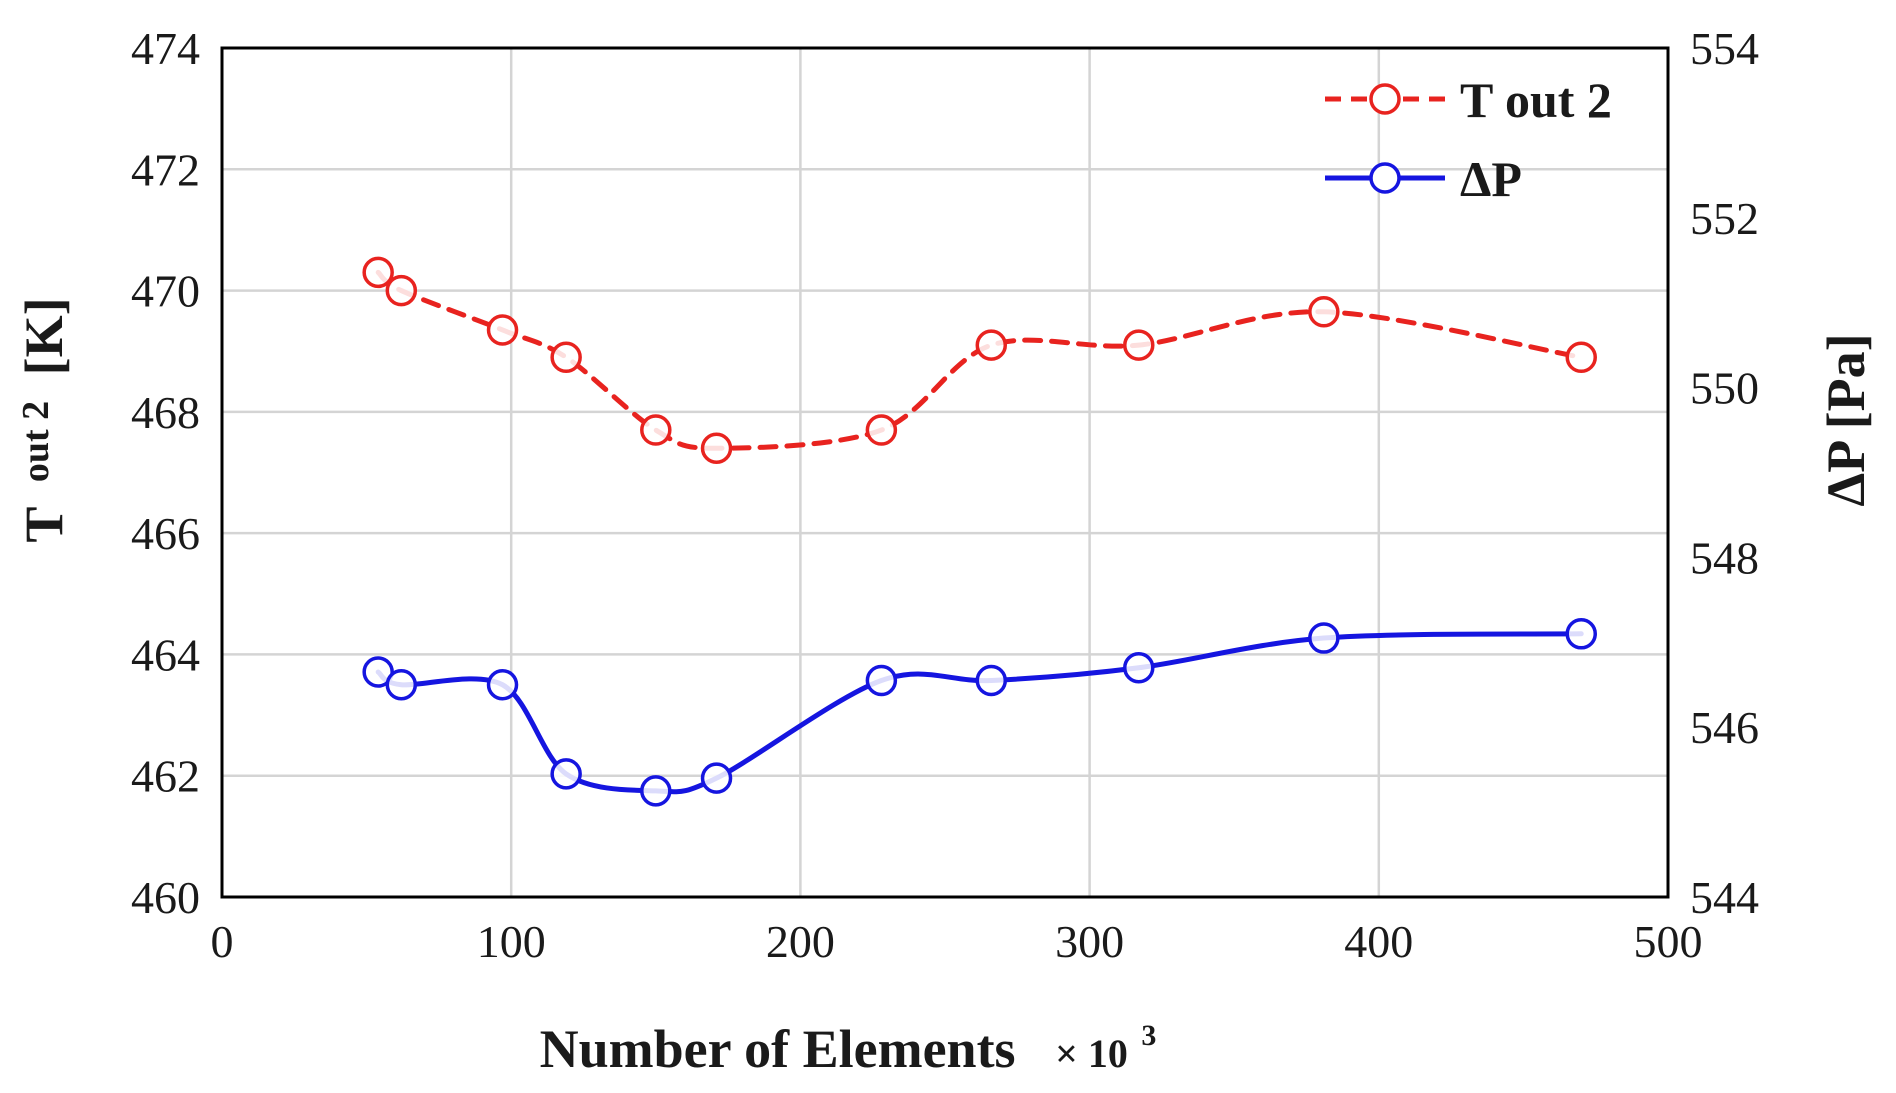 Image resolution: width=1896 pixels, height=1093 pixels. What do you see at coordinates (165, 48) in the screenshot?
I see `y-left-tick-label: 474` at bounding box center [165, 48].